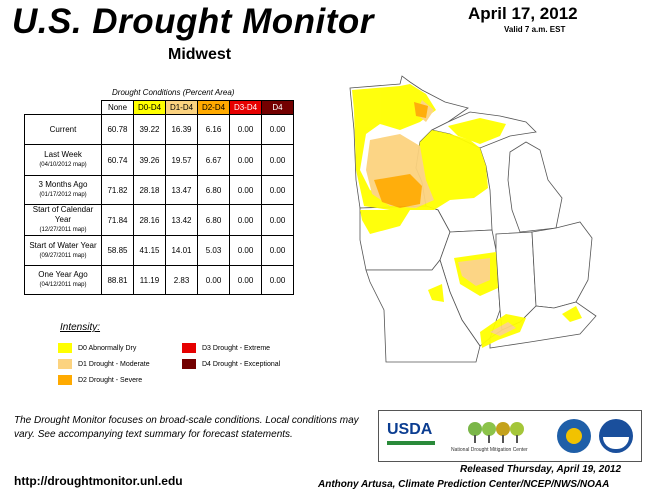 The image size is (670, 498). I want to click on row-label-date: (01/17/2012 map), so click(63, 195).